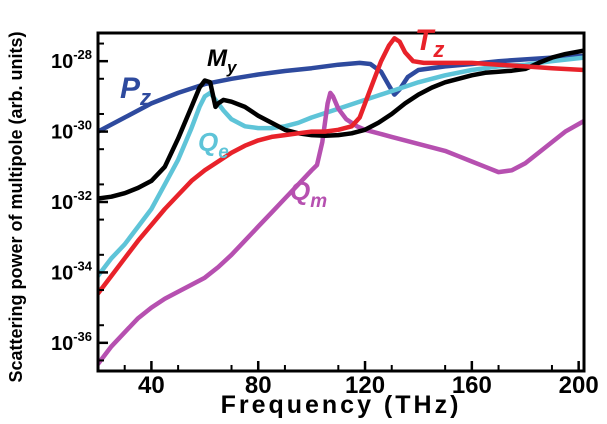 Image resolution: width=607 pixels, height=424 pixels. Describe the element at coordinates (429, 43) in the screenshot. I see `series-label-tz: Tz` at that location.